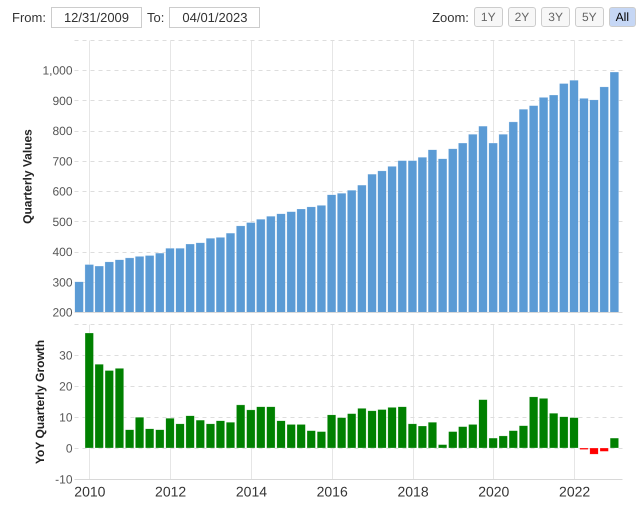 This screenshot has height=518, width=640. What do you see at coordinates (170, 492) in the screenshot?
I see `x-tick-label: 2012` at bounding box center [170, 492].